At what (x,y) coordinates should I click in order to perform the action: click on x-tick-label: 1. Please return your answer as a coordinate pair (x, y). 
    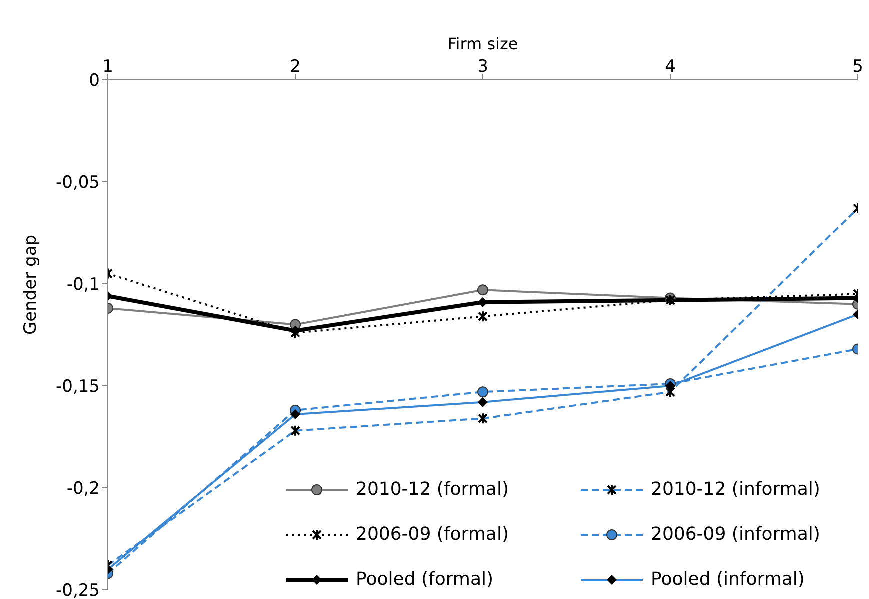
    Looking at the image, I should click on (108, 67).